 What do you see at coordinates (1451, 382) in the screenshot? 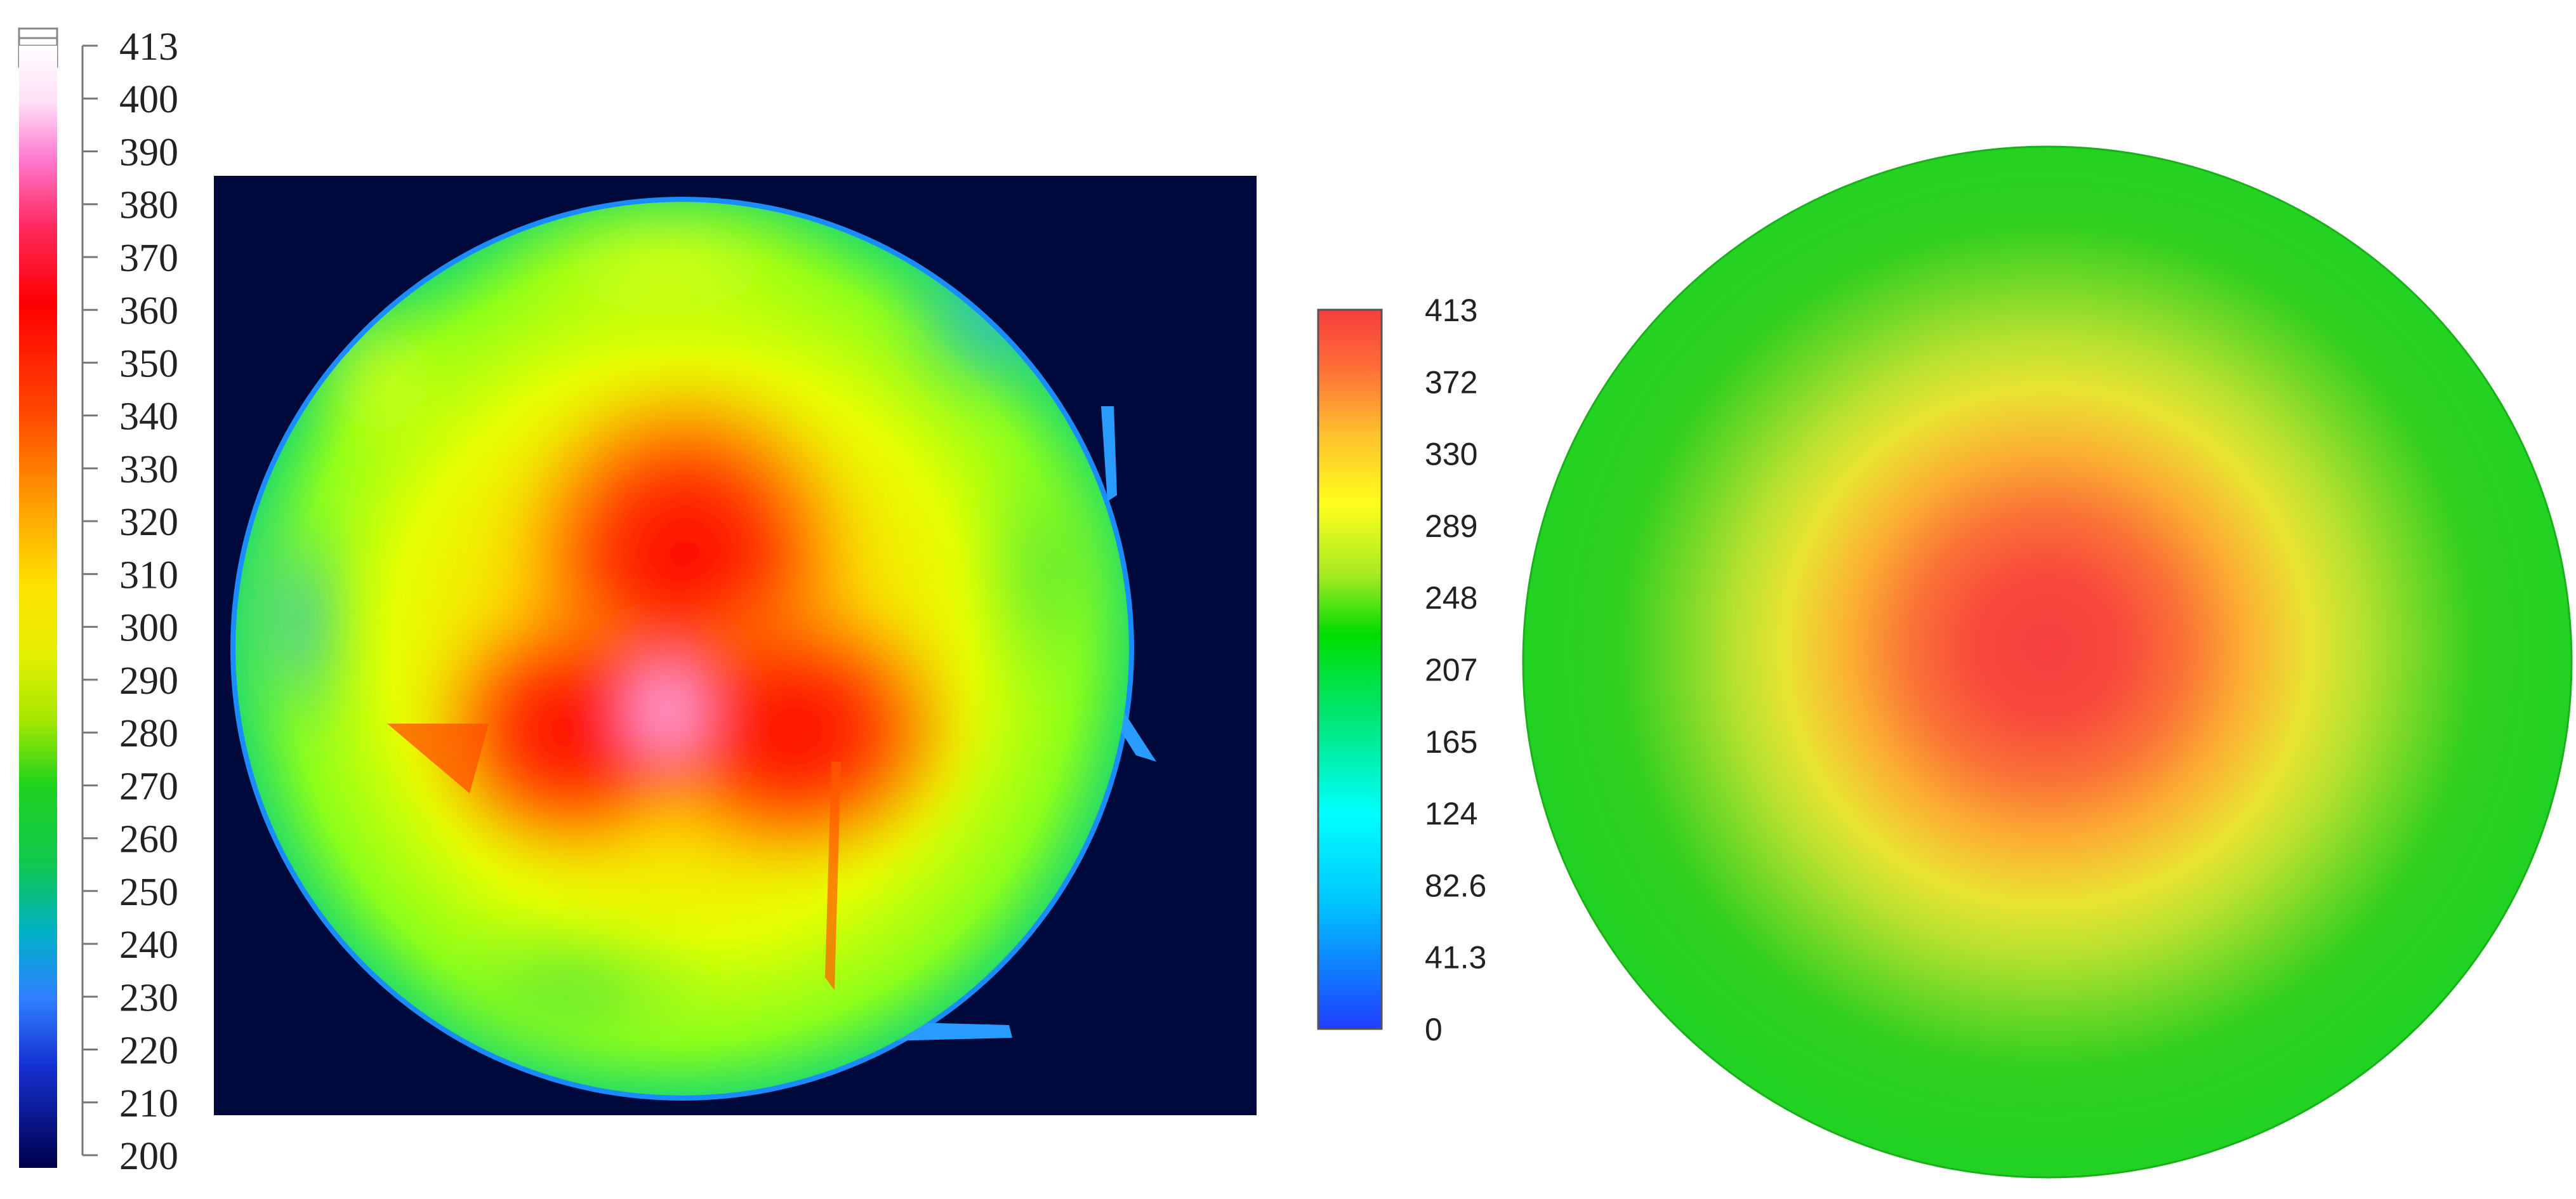
I see `middle-colorbar-tick-label: 372` at bounding box center [1451, 382].